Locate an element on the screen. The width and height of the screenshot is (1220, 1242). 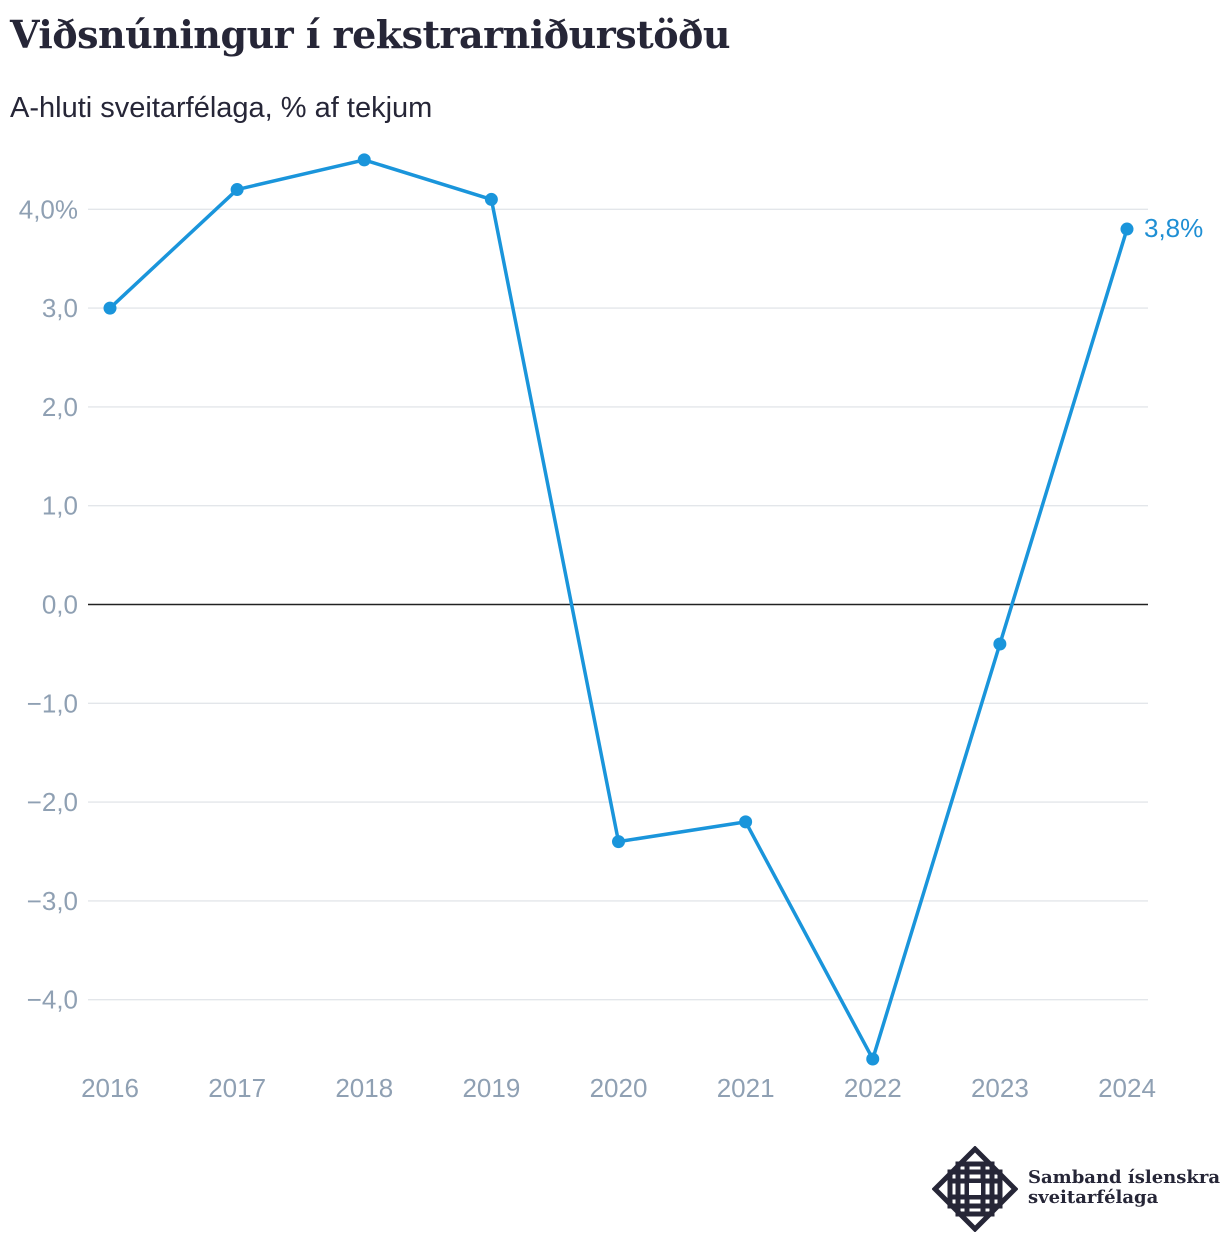
x-tick-label: 2022 is located at coordinates (873, 1088).